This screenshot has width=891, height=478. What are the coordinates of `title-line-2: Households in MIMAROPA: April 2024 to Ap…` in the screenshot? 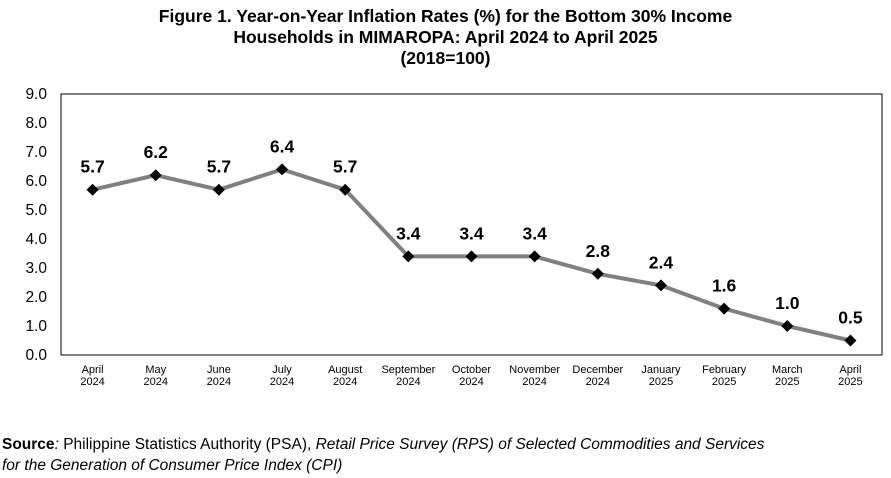 It's located at (445, 37).